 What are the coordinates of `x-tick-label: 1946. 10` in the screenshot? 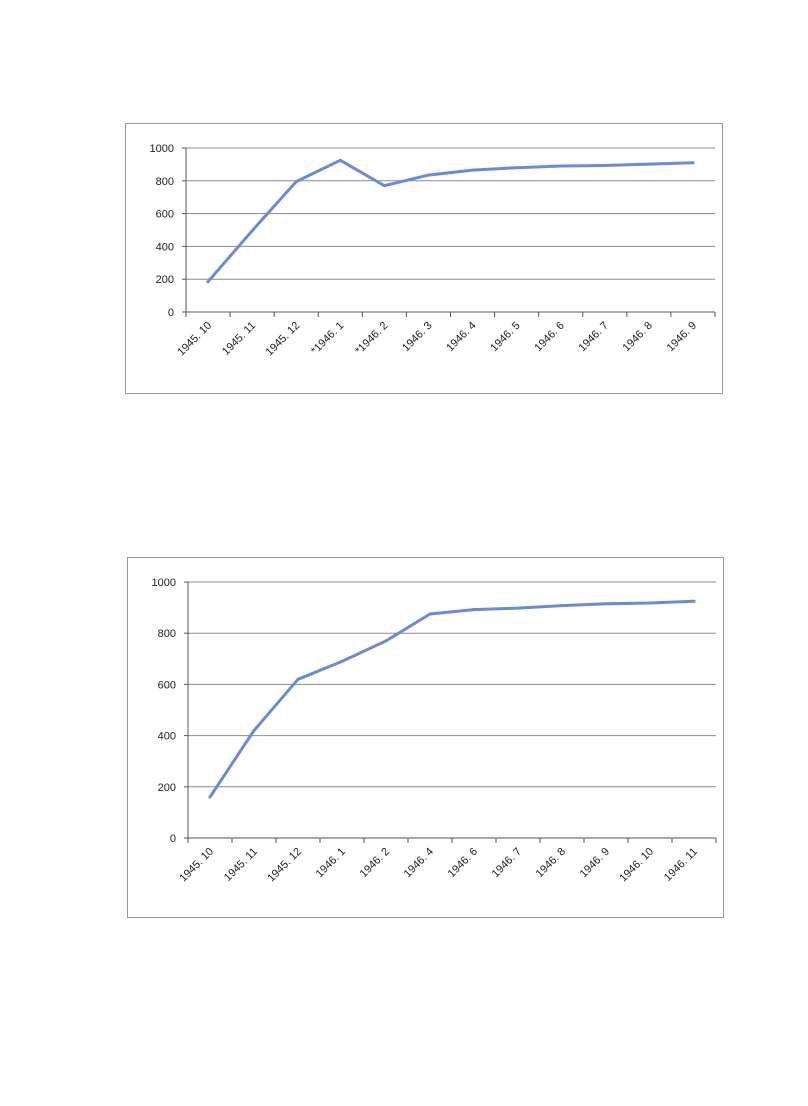 It's located at (636, 865).